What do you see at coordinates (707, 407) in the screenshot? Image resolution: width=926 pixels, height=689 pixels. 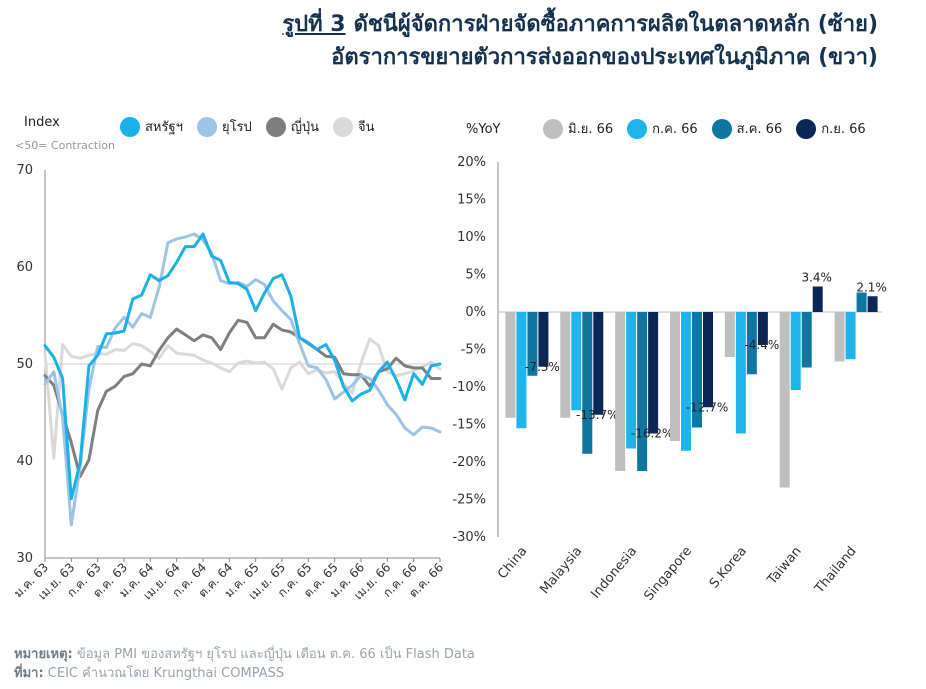 I see `data-label: -12.7%` at bounding box center [707, 407].